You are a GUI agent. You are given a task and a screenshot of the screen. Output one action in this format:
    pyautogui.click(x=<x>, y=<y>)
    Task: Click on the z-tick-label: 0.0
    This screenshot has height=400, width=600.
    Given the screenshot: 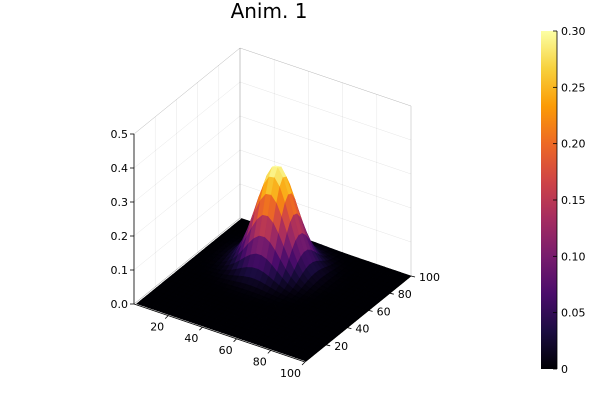 What is the action you would take?
    pyautogui.click(x=120, y=304)
    